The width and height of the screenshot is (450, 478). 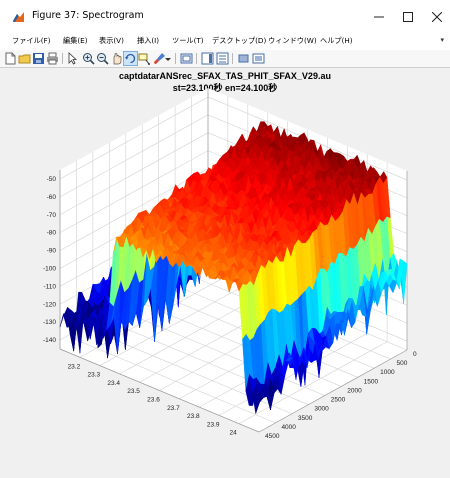 What do you see at coordinates (74, 366) in the screenshot?
I see `x-tick-label: 23.2` at bounding box center [74, 366].